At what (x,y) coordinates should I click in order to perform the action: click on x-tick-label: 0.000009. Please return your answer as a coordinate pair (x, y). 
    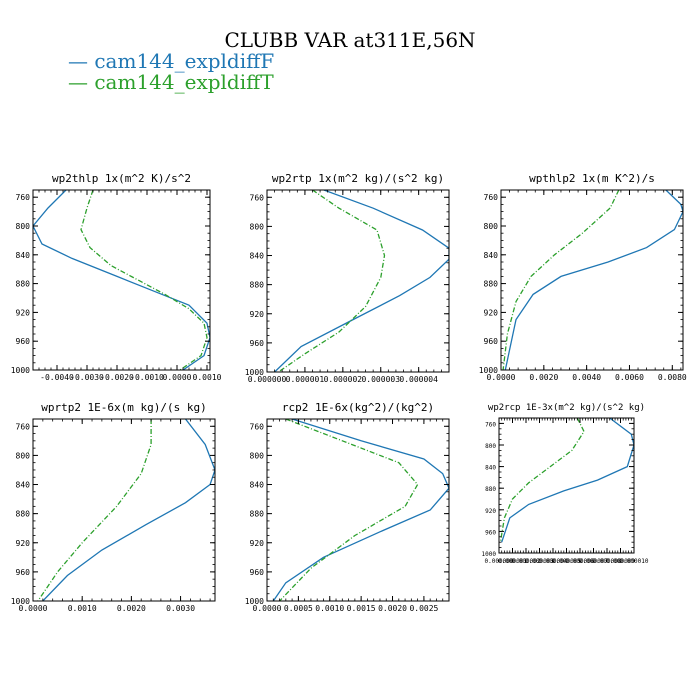
    Looking at the image, I should click on (620, 561).